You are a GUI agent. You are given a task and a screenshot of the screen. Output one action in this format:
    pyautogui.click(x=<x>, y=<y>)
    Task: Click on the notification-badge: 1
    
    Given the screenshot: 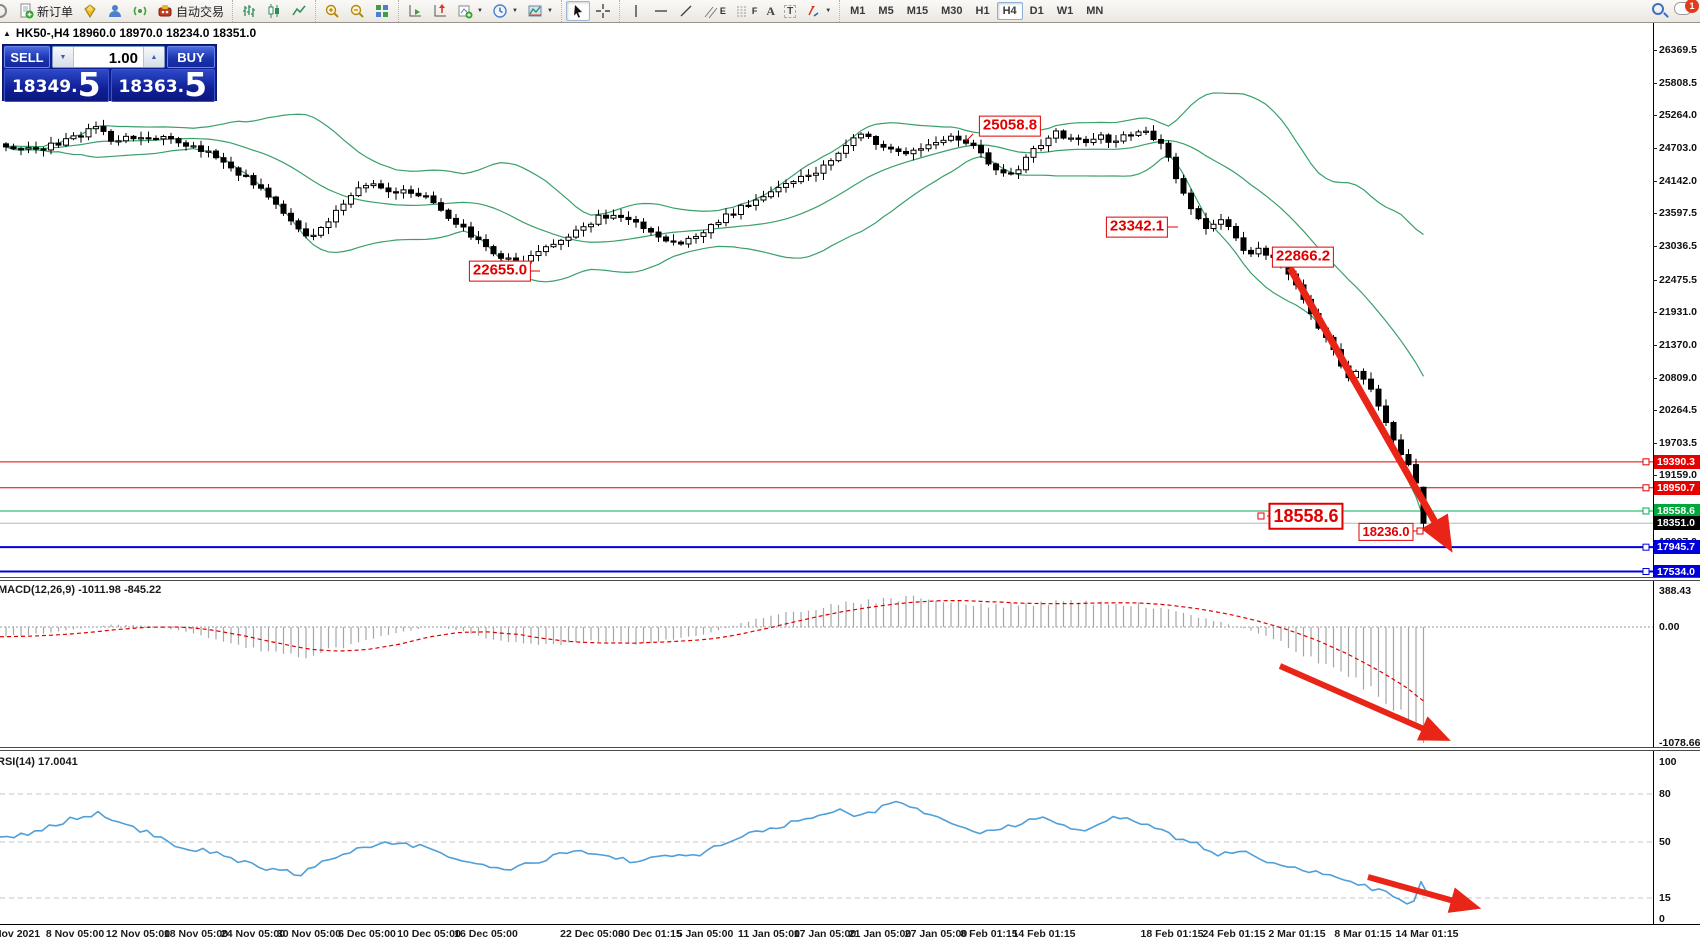 What is the action you would take?
    pyautogui.click(x=1692, y=6)
    